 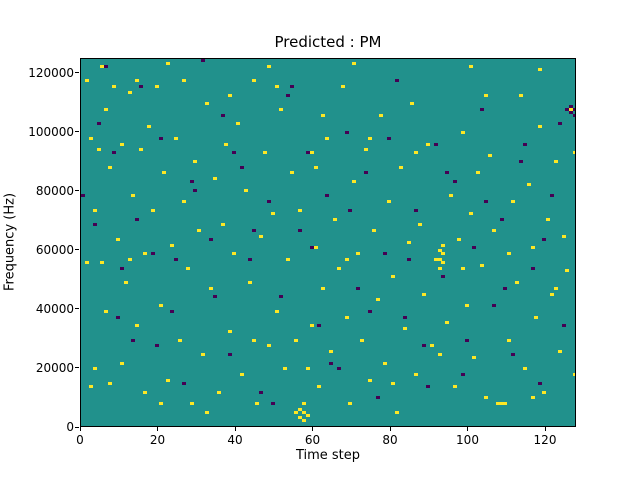 What do you see at coordinates (54, 190) in the screenshot?
I see `y-tick-label: 80000` at bounding box center [54, 190].